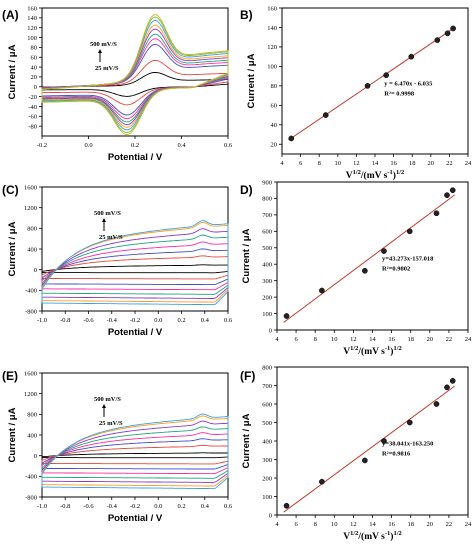  I want to click on fit-line, so click(372, 83).